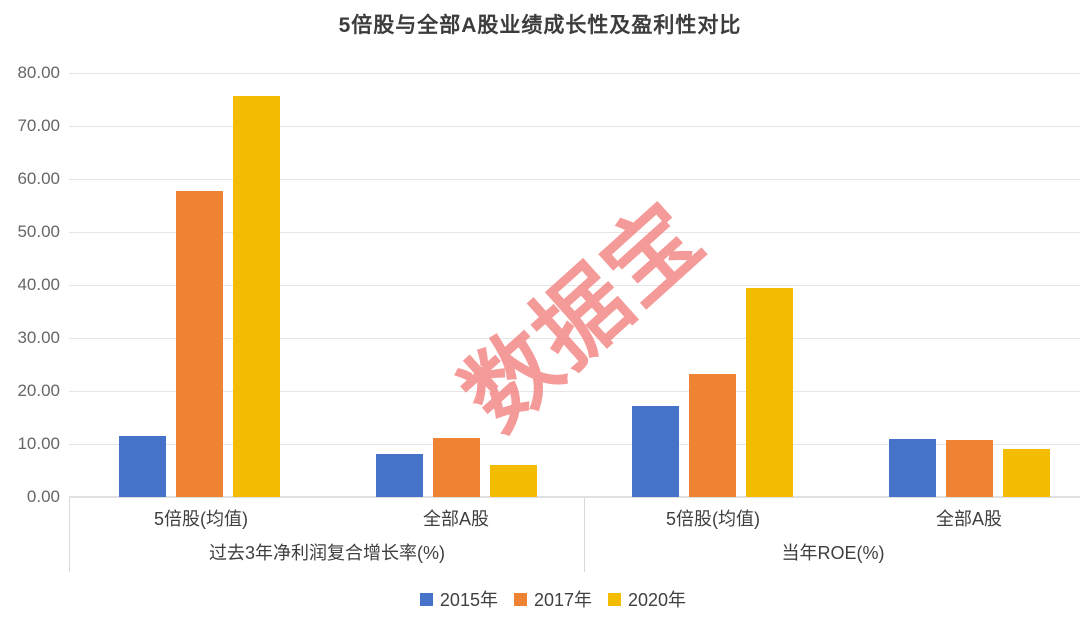  Describe the element at coordinates (912, 468) in the screenshot. I see `bar-2015年-cluster4` at that location.